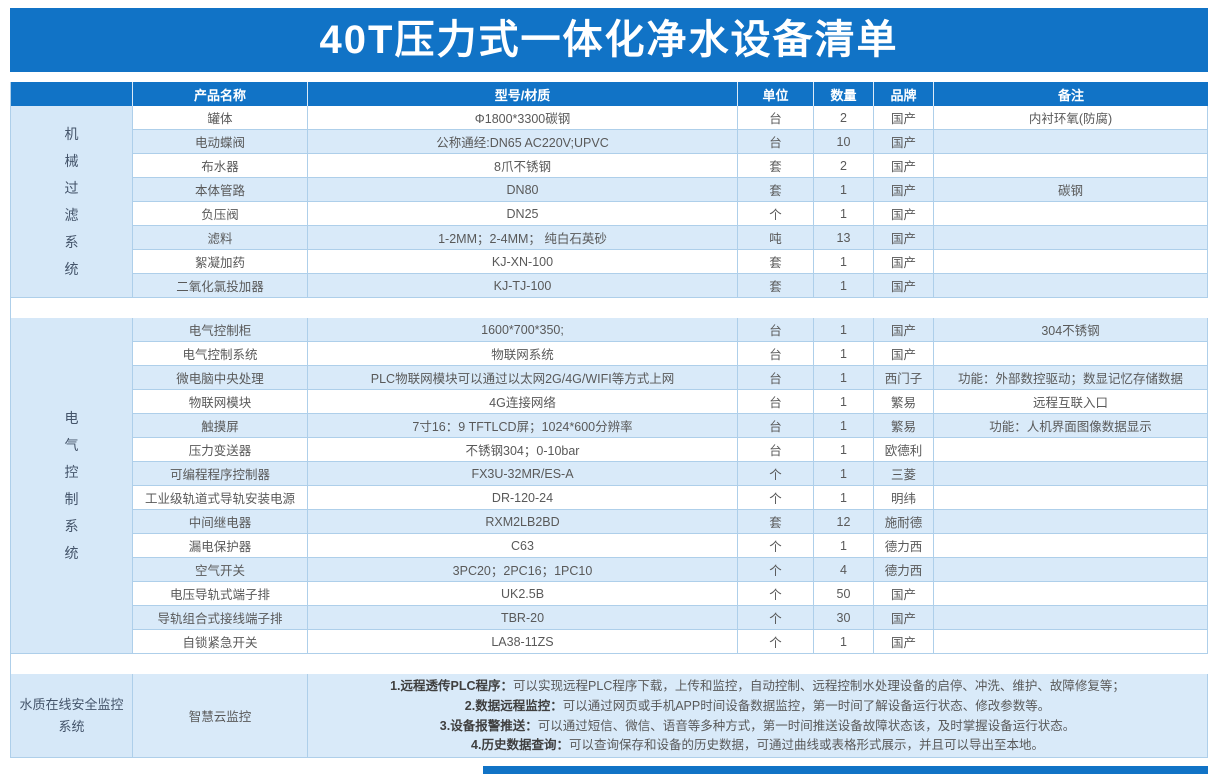 Image resolution: width=1208 pixels, height=774 pixels. Describe the element at coordinates (220, 450) in the screenshot. I see `cell-product-name: 压力变送器` at that location.